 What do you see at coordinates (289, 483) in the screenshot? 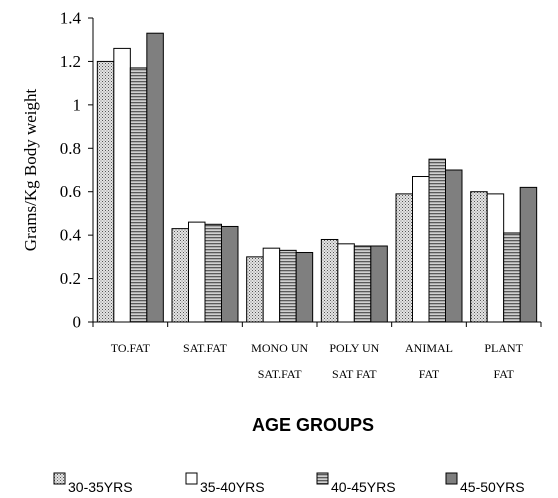
I see `legend: 30-35YRS 35-40YRS 40-45YRS 45-50YRS` at bounding box center [289, 483].